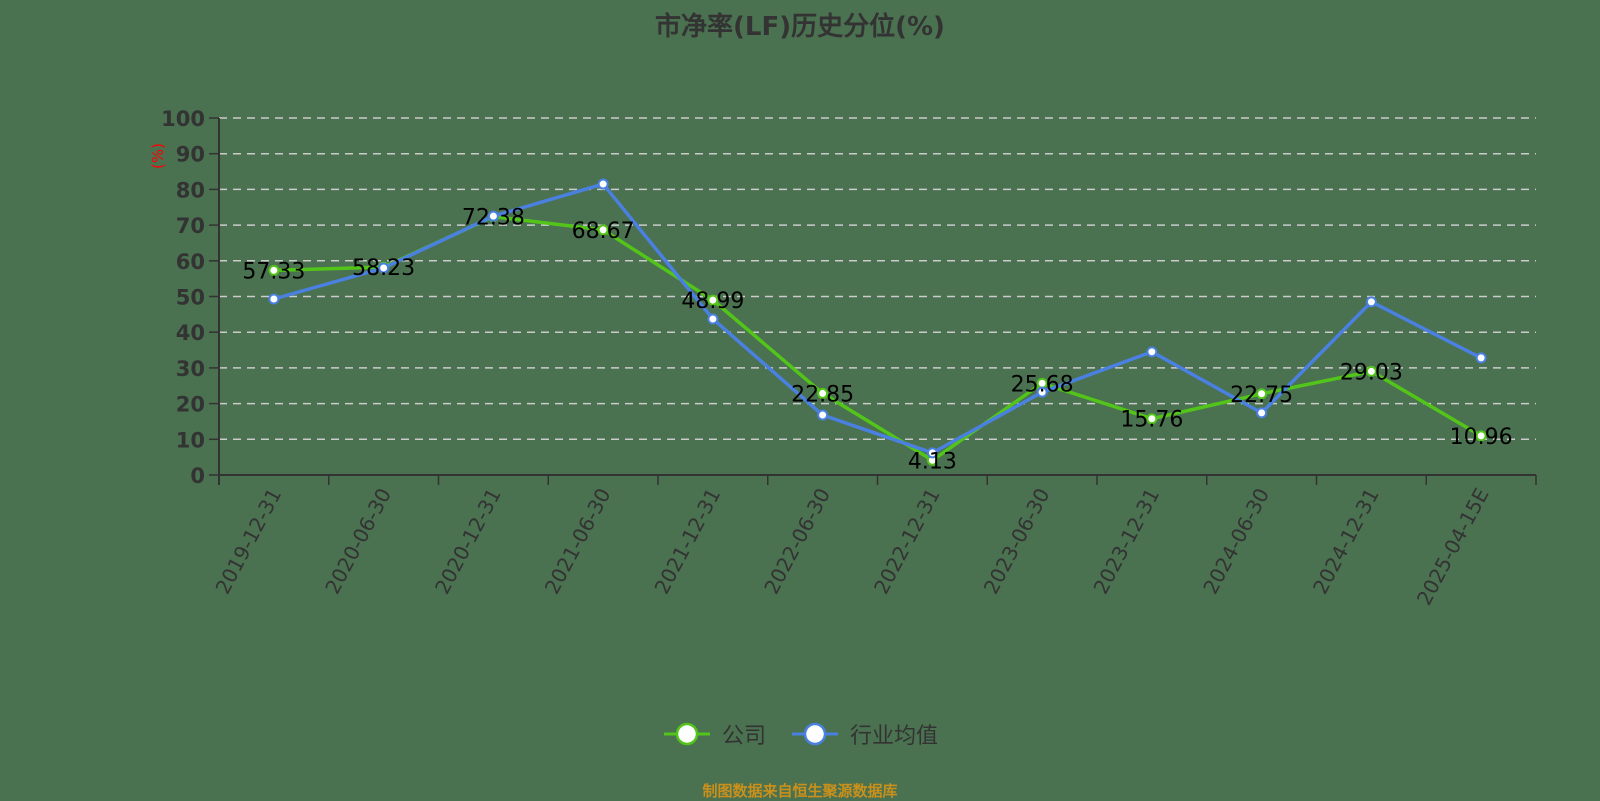  What do you see at coordinates (797, 541) in the screenshot?
I see `x-tick-label: 2022-06-30` at bounding box center [797, 541].